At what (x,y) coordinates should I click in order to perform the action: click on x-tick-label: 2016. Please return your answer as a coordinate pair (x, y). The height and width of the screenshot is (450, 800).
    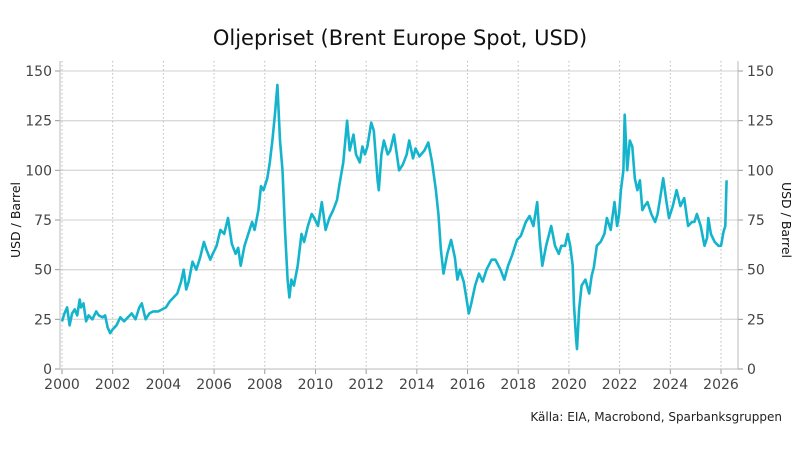
    Looking at the image, I should click on (468, 385).